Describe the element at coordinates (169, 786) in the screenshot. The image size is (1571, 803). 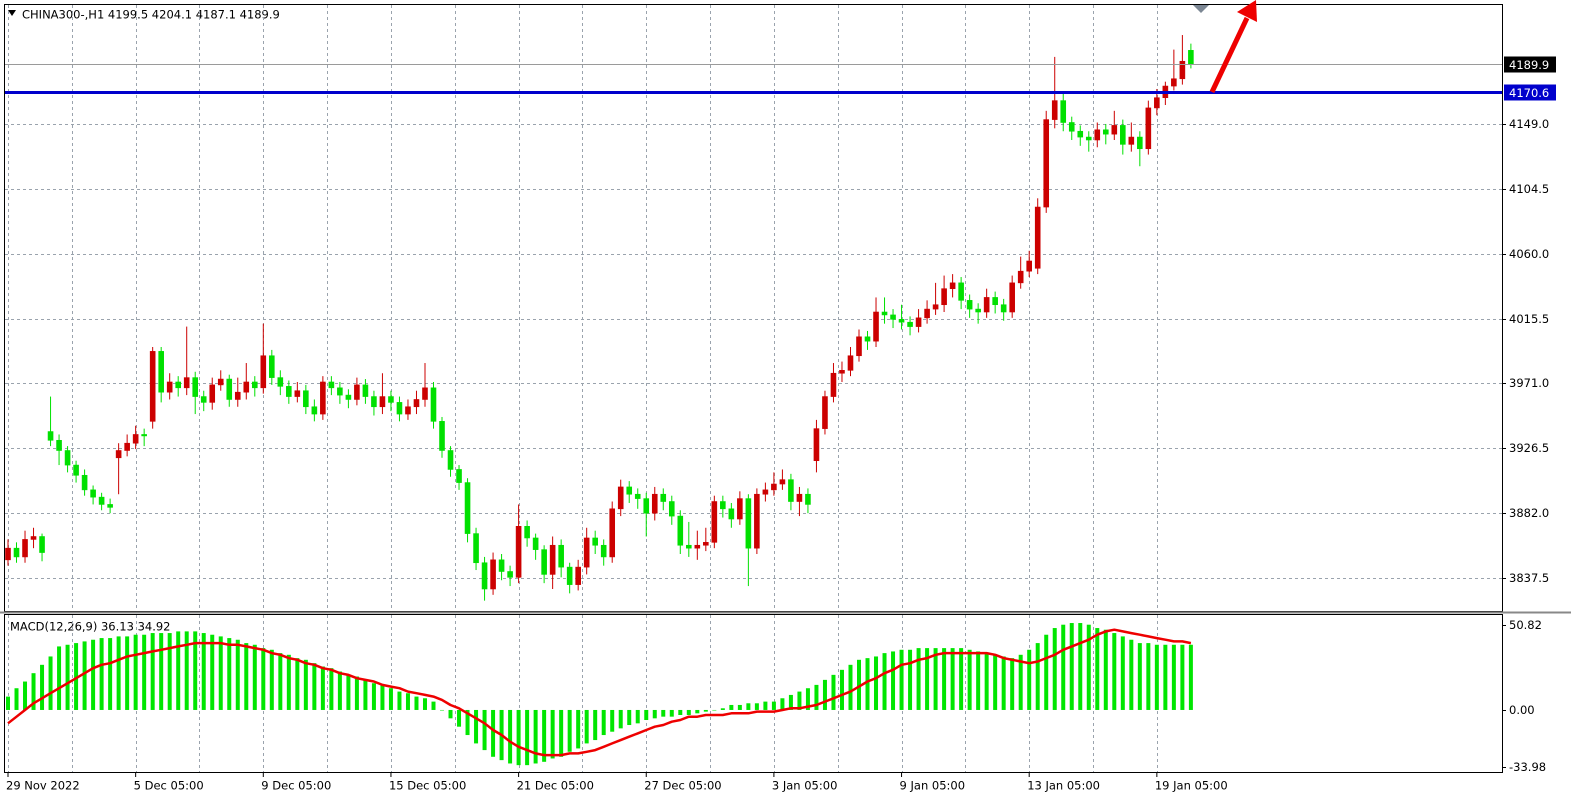
I see `x-tick-label: 5 Dec 05:00` at that location.